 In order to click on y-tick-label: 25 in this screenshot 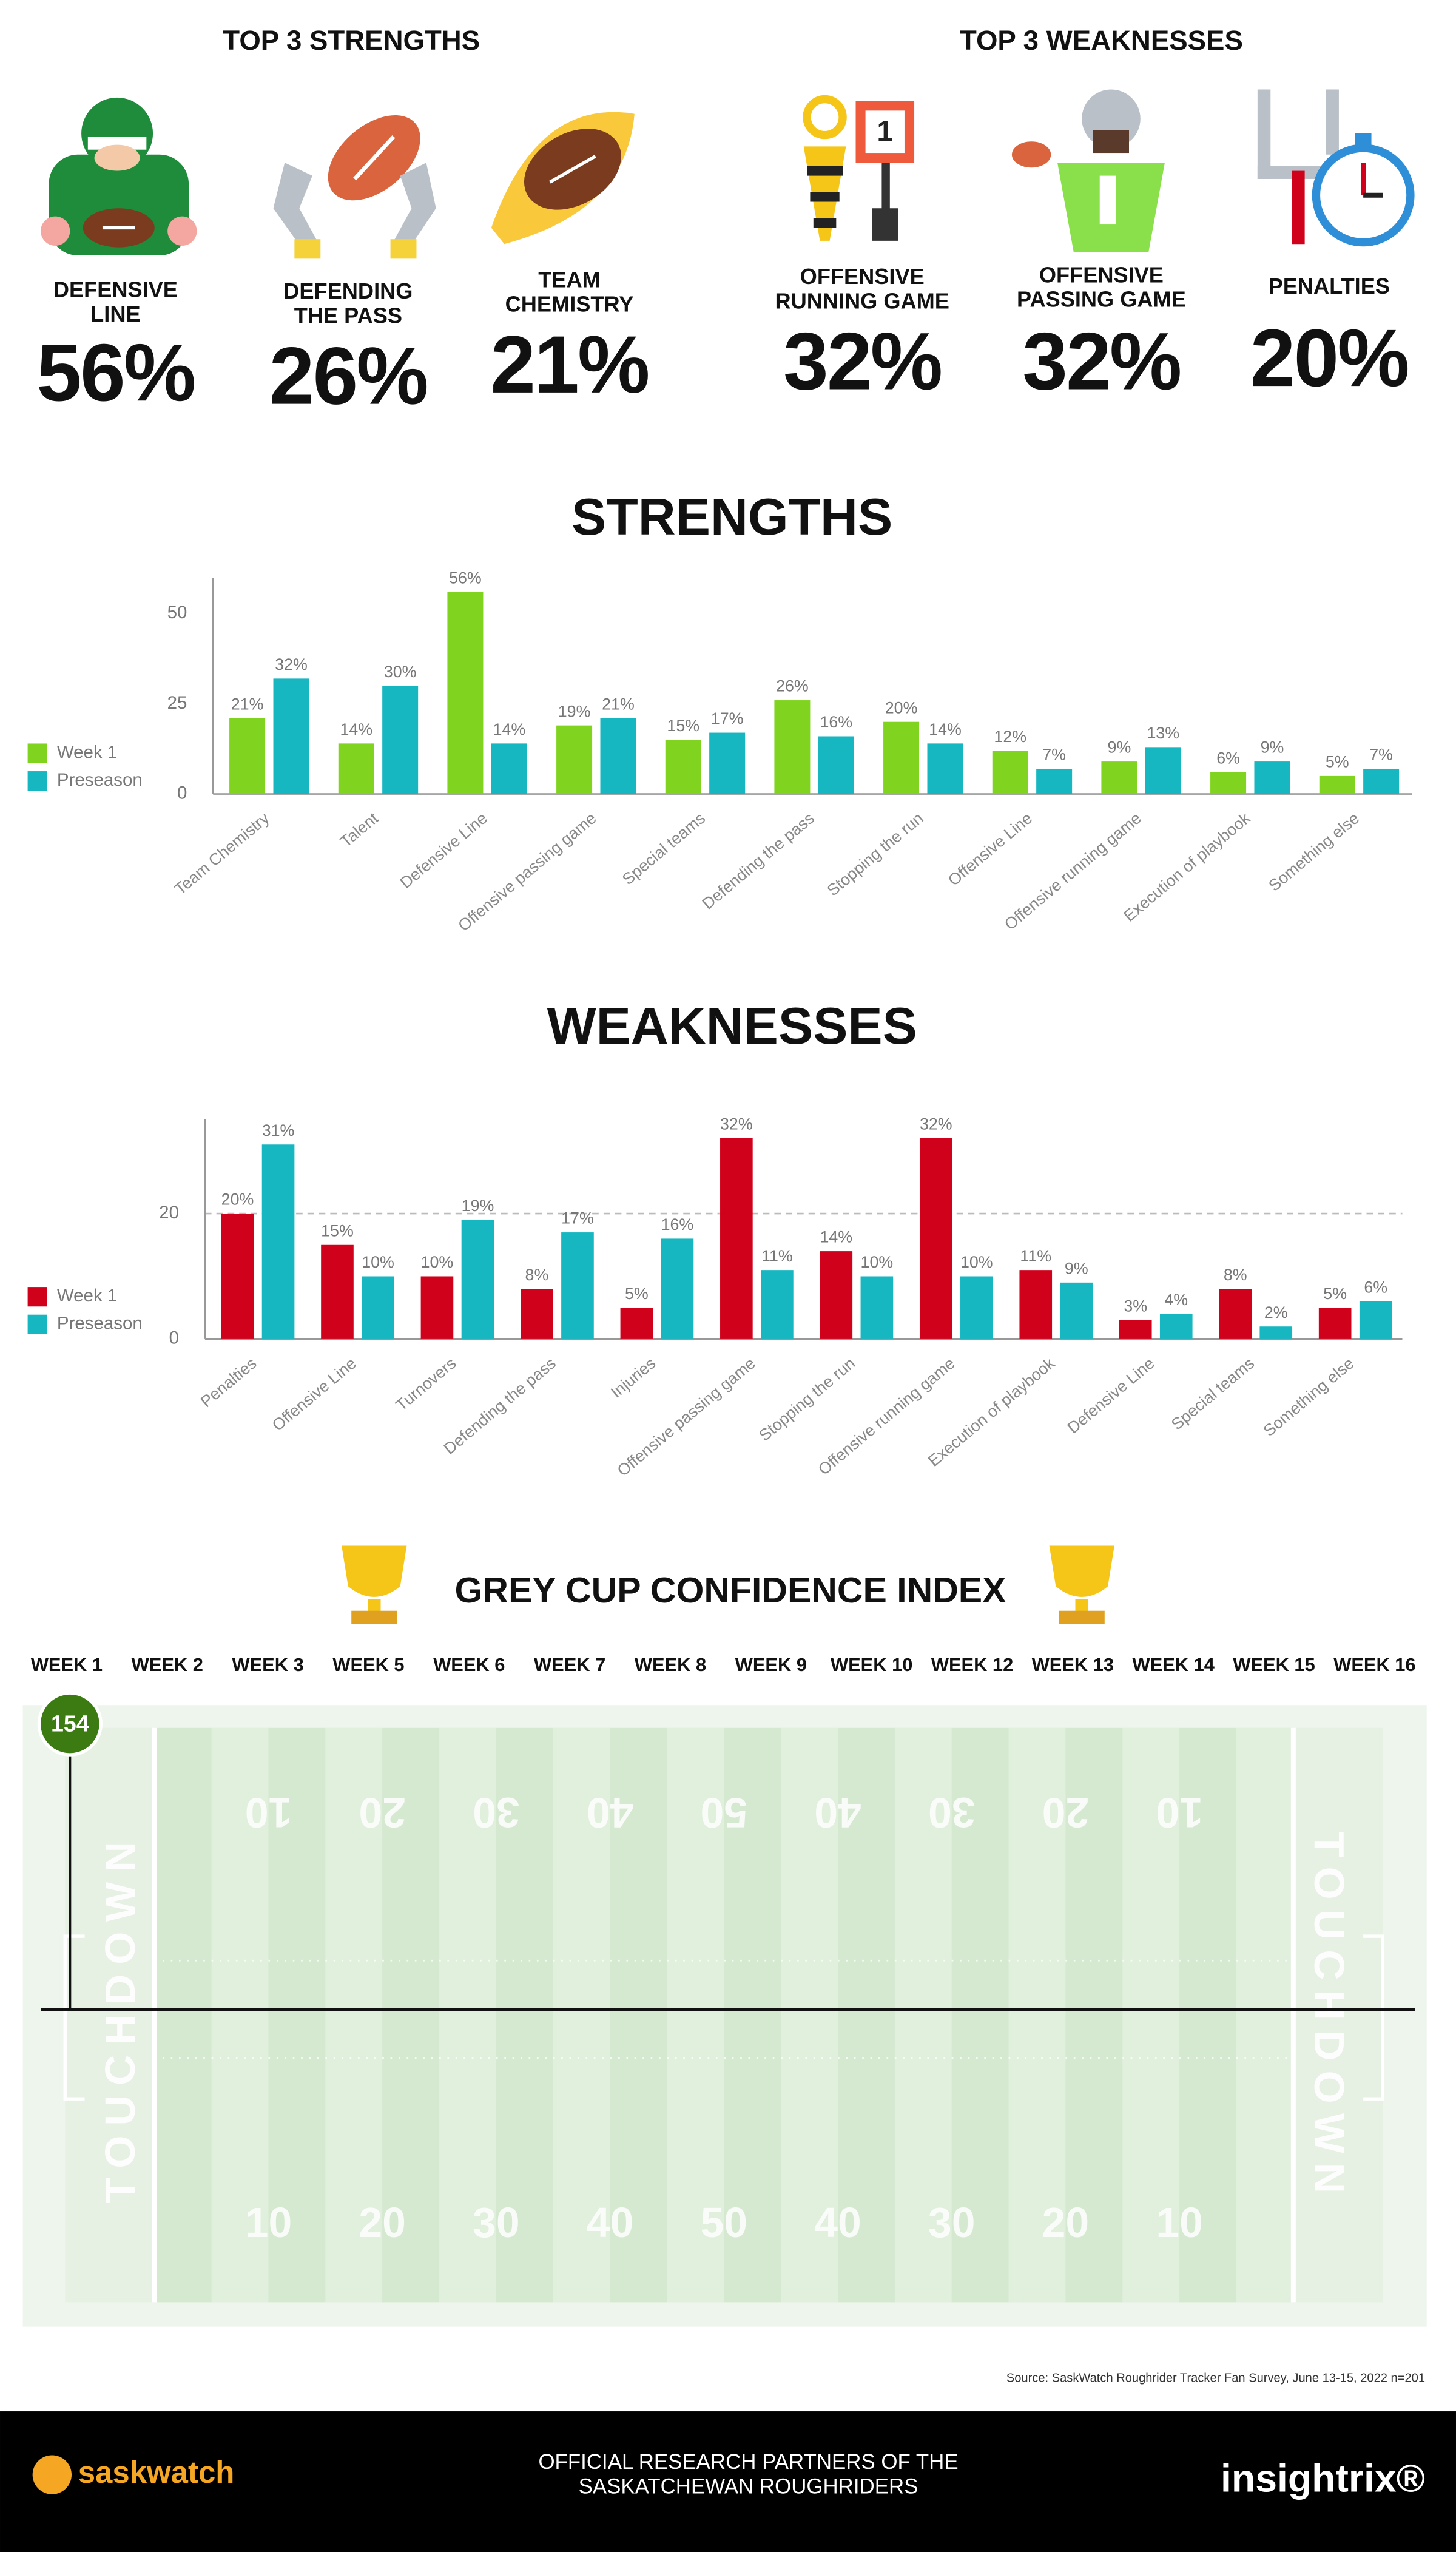, I will do `click(177, 703)`.